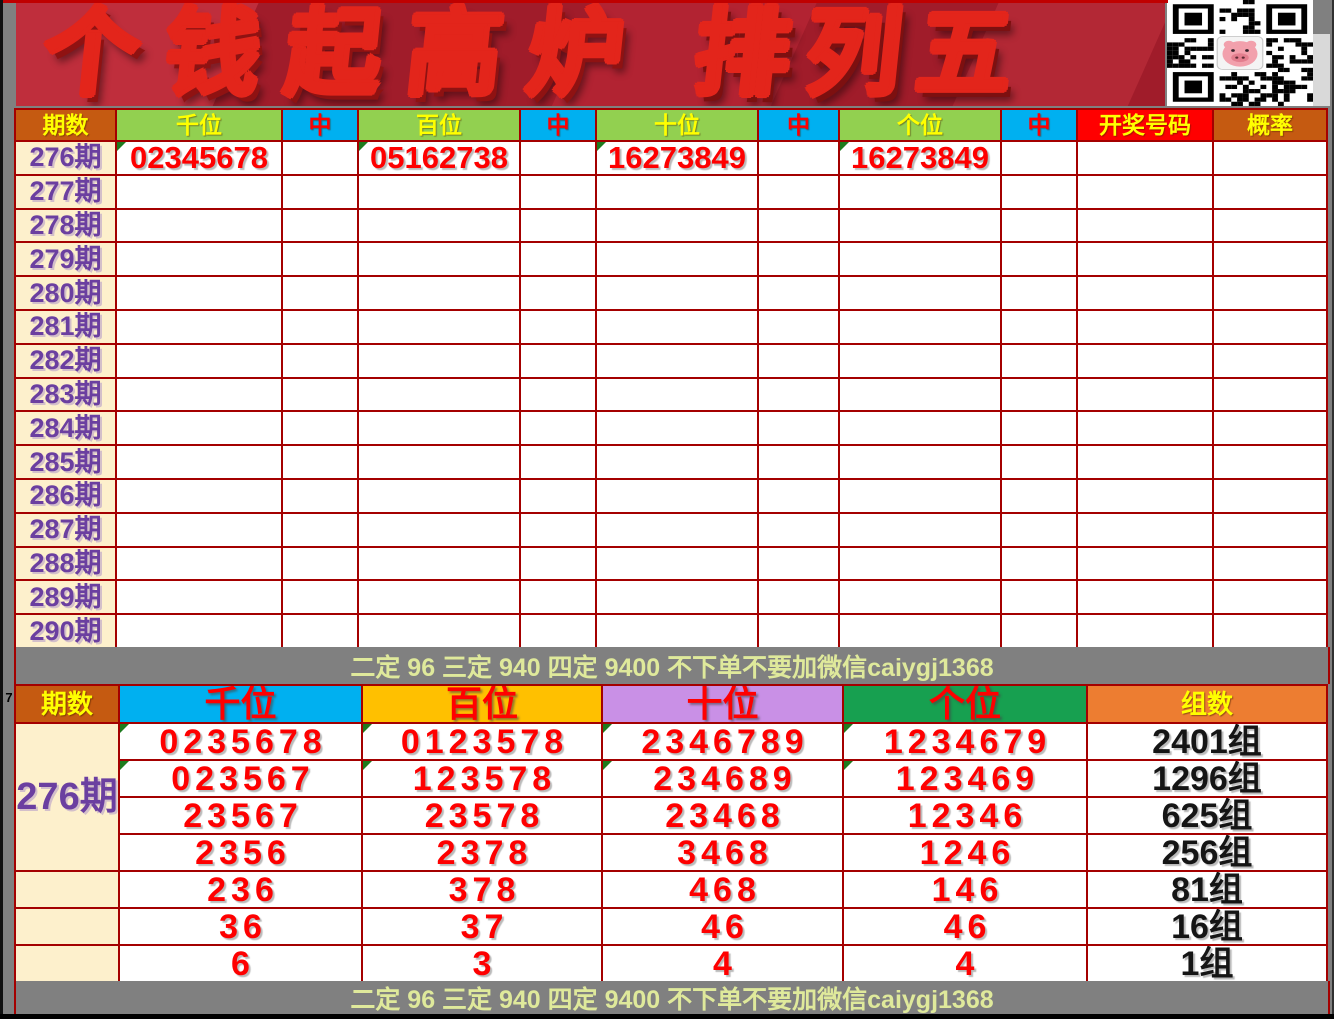 Image resolution: width=1334 pixels, height=1019 pixels. I want to click on t2-units-cell: 1234679, so click(965, 741).